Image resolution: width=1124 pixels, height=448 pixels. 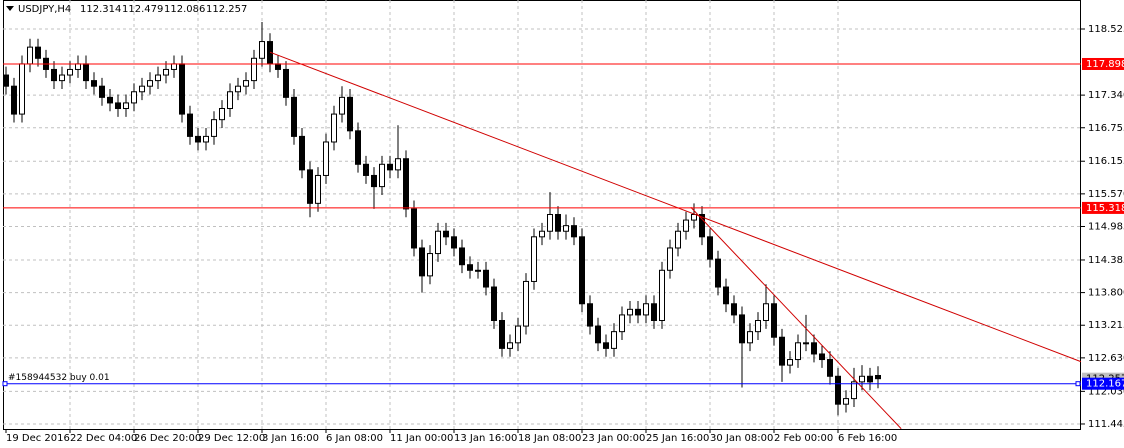 What do you see at coordinates (1106, 293) in the screenshot?
I see `y-tick-label: 113.800` at bounding box center [1106, 293].